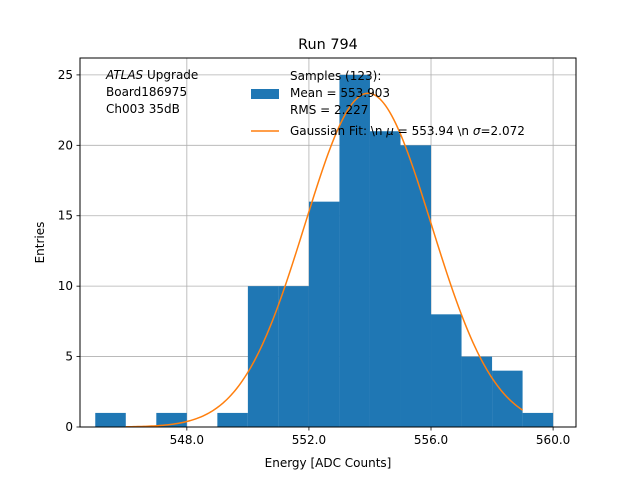  Describe the element at coordinates (329, 110) in the screenshot. I see `legend-histogram-rms: RMS = 2.227` at that location.